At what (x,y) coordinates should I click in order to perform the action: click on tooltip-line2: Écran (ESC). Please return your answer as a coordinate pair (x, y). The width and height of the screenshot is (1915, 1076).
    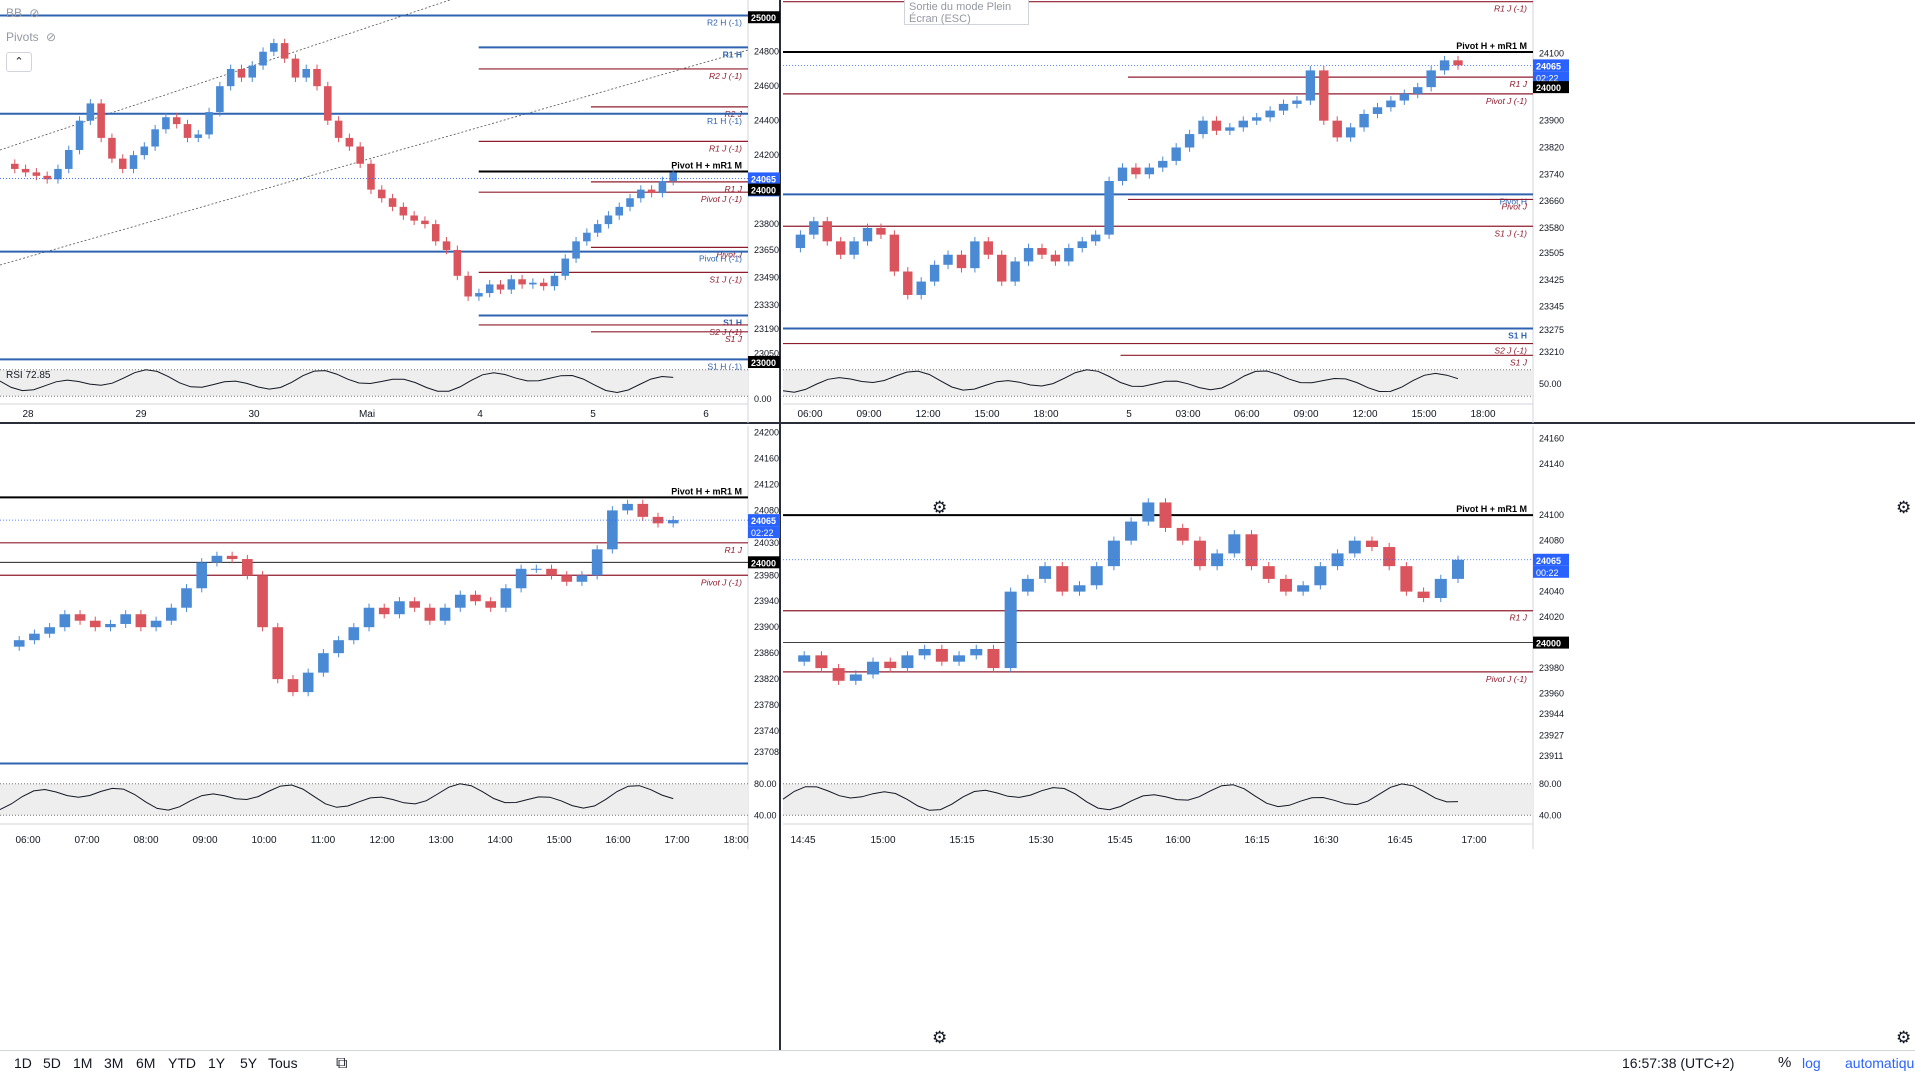
    Looking at the image, I should click on (940, 19).